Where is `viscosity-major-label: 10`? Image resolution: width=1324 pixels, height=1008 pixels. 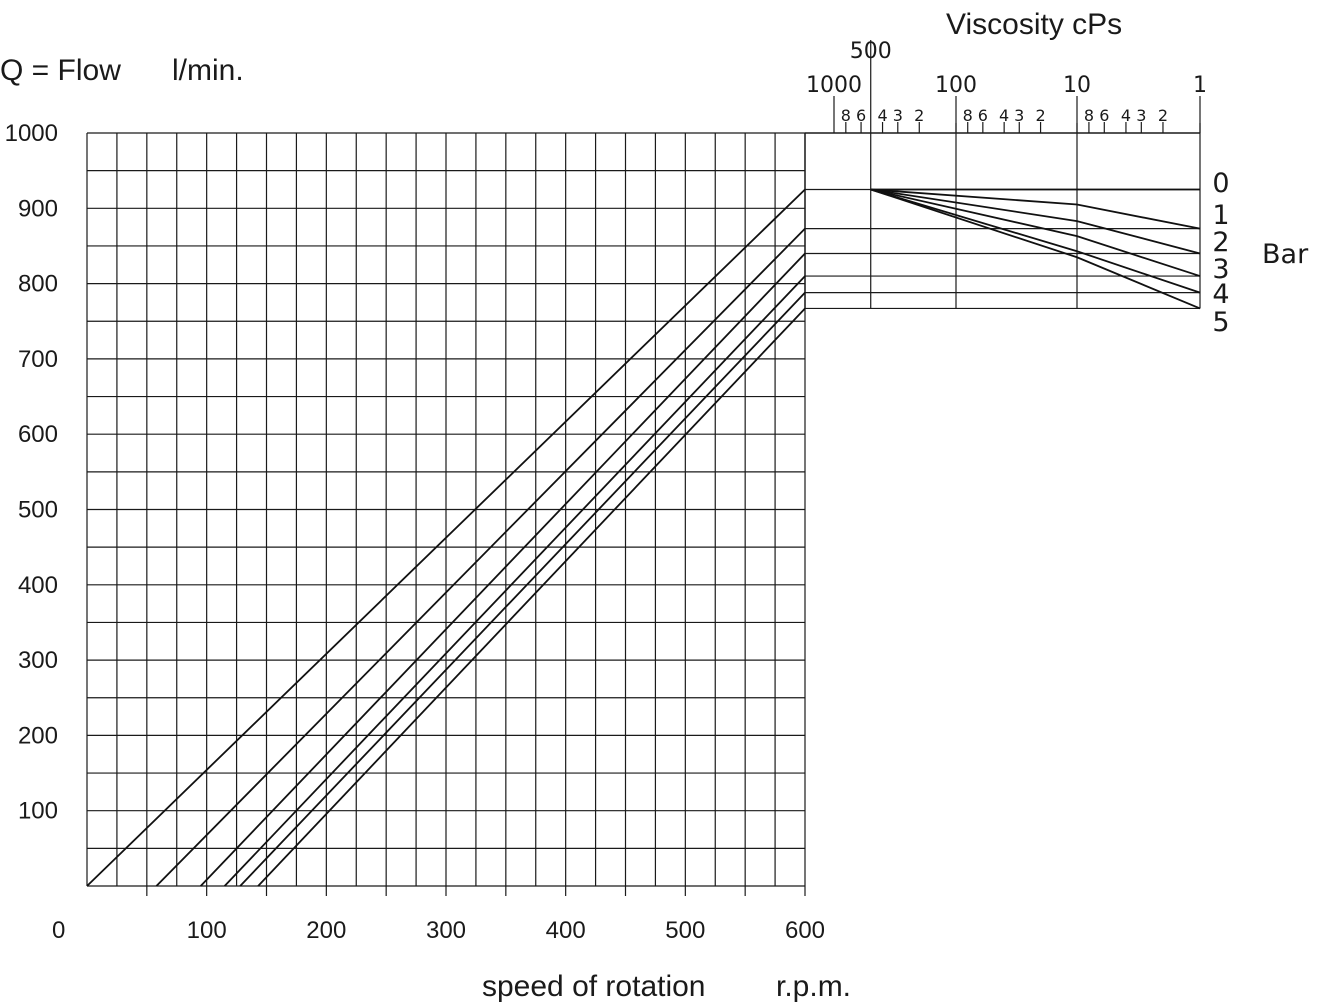
viscosity-major-label: 10 is located at coordinates (1077, 85).